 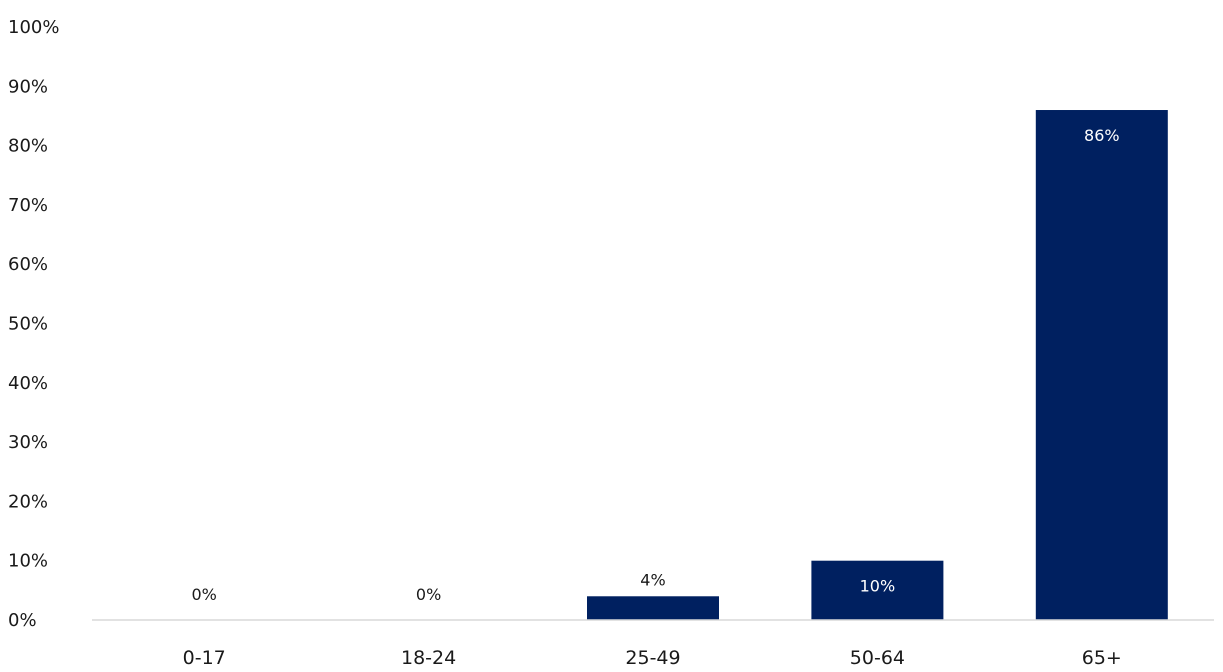 What do you see at coordinates (204, 657) in the screenshot?
I see `x-tick-label: 0-17` at bounding box center [204, 657].